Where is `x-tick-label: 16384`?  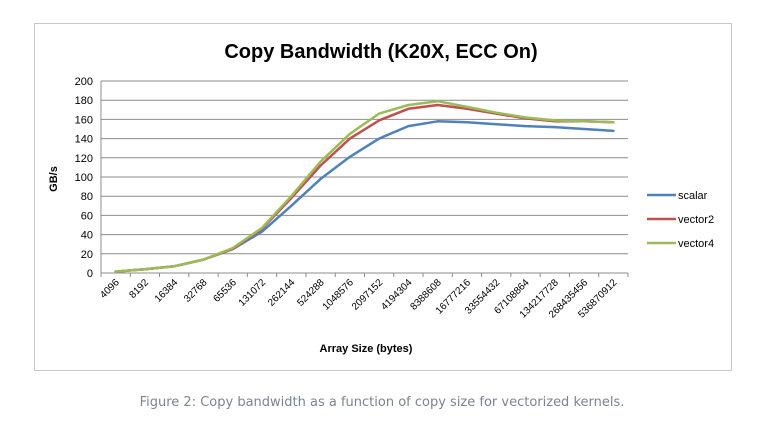
x-tick-label: 16384 is located at coordinates (167, 291).